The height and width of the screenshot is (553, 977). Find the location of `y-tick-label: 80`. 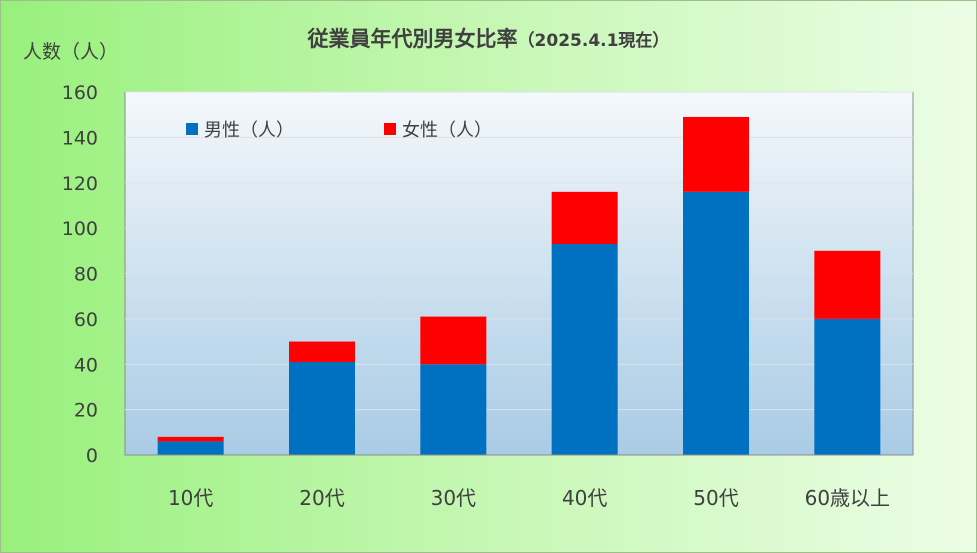

y-tick-label: 80 is located at coordinates (86, 275).